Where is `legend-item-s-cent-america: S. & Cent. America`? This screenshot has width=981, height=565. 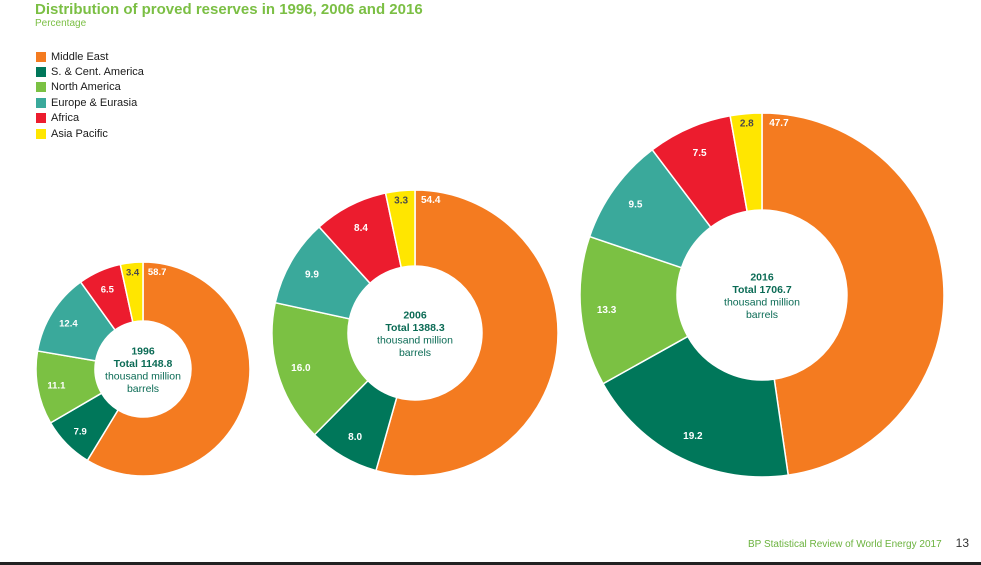 legend-item-s-cent-america: S. & Cent. America is located at coordinates (90, 71).